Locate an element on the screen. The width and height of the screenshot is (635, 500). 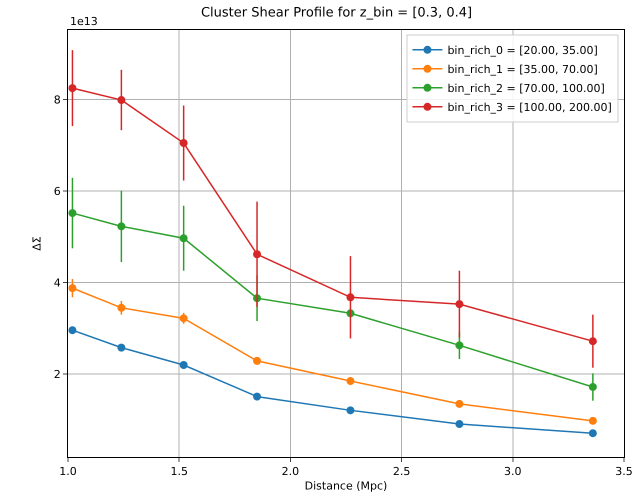
legend-label: bin_rich_0 = [20.00, 35.00] is located at coordinates (522, 51).